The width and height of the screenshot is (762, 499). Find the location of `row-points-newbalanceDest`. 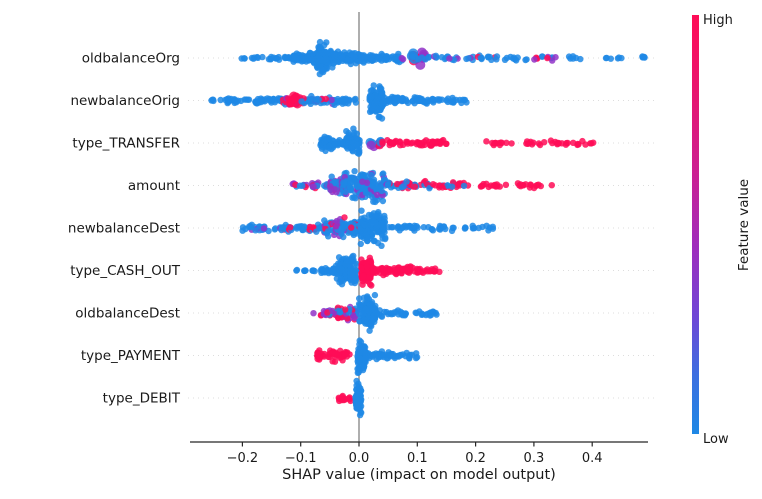

row-points-newbalanceDest is located at coordinates (368, 228).